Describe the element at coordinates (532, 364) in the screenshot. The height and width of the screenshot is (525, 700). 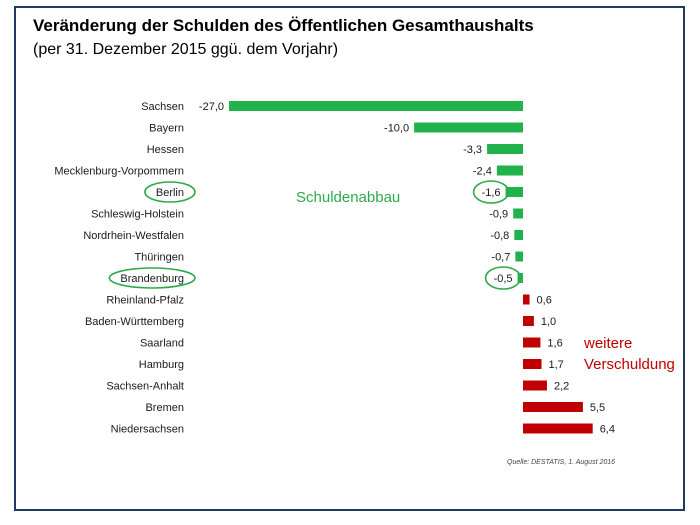
I see `bar-hamburg` at that location.